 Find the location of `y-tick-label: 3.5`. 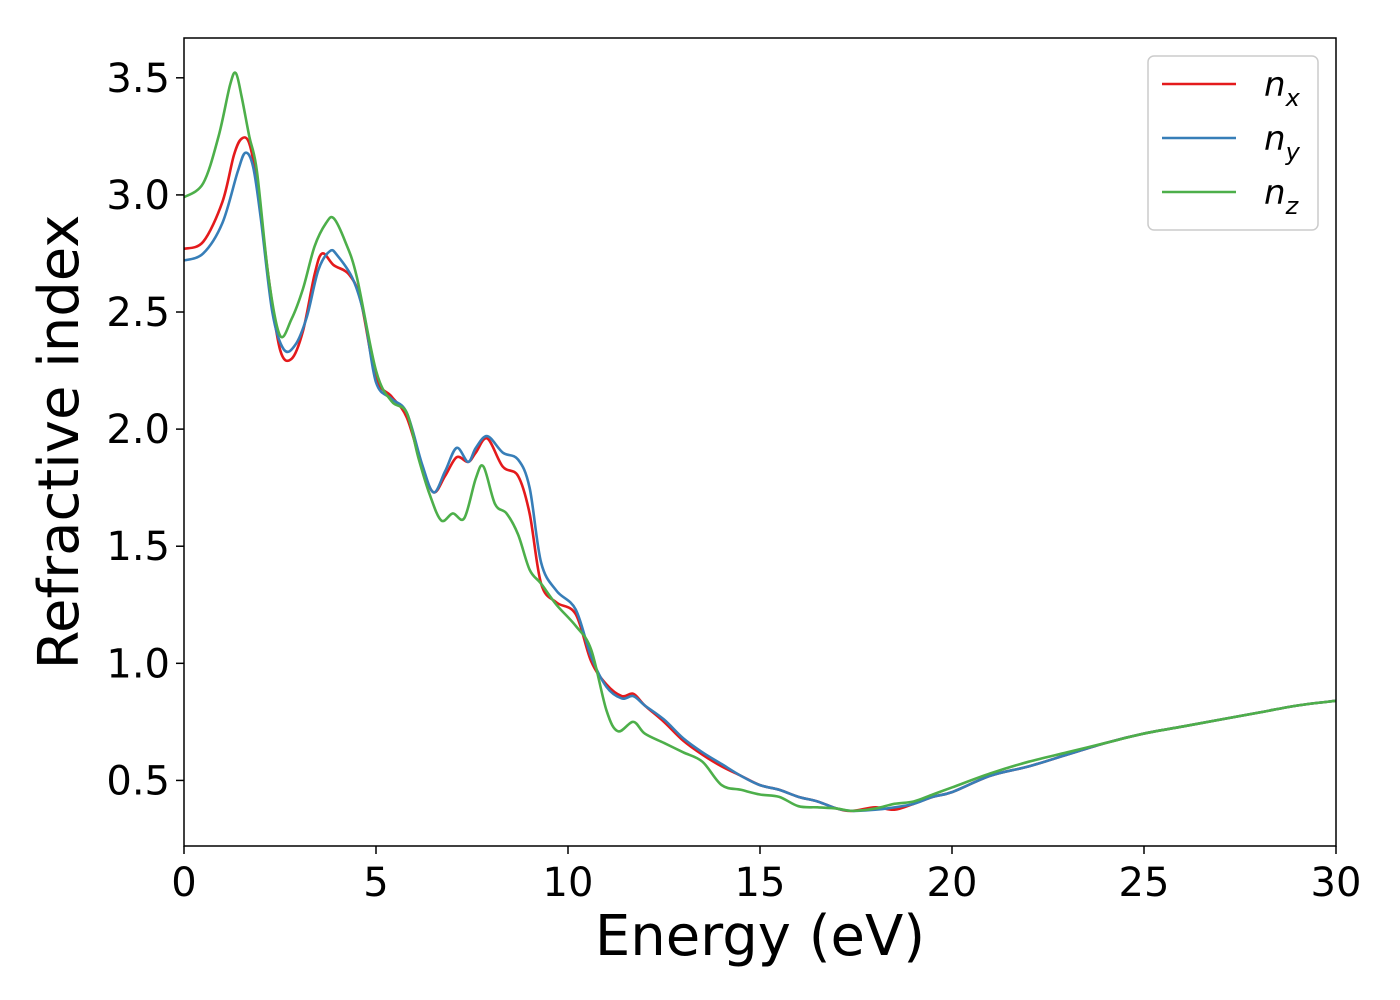

y-tick-label: 3.5 is located at coordinates (138, 79).